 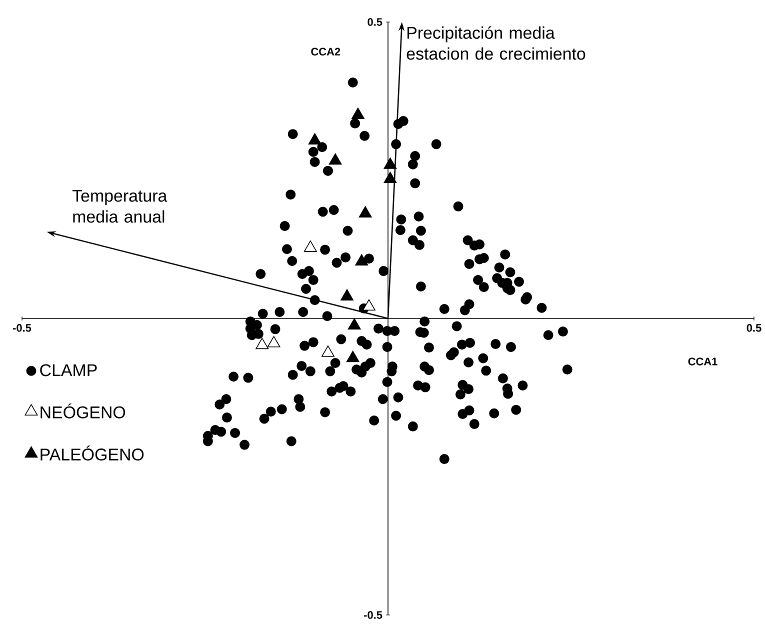 What do you see at coordinates (703, 362) in the screenshot?
I see `x-axis-title: CCA1` at bounding box center [703, 362].